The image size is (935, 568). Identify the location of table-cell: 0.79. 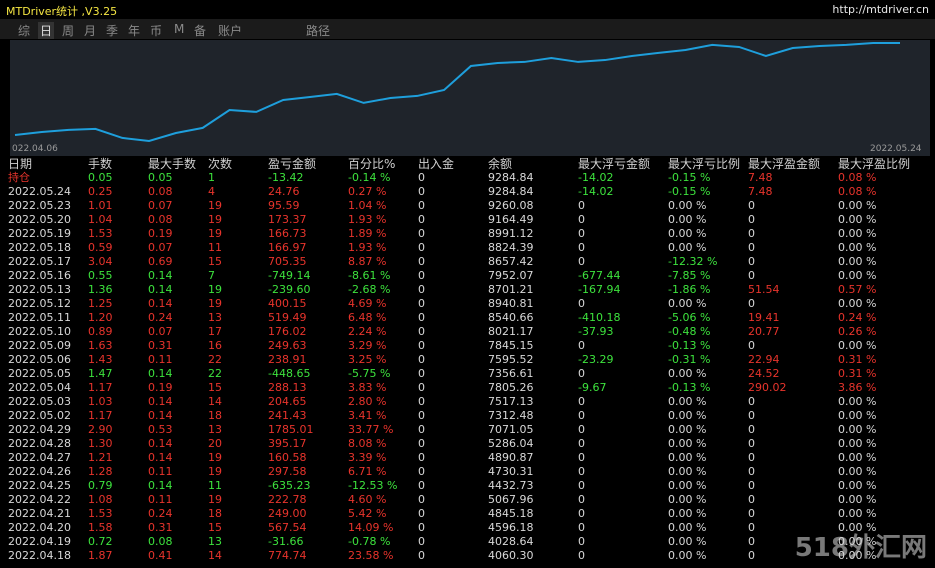
(100, 485).